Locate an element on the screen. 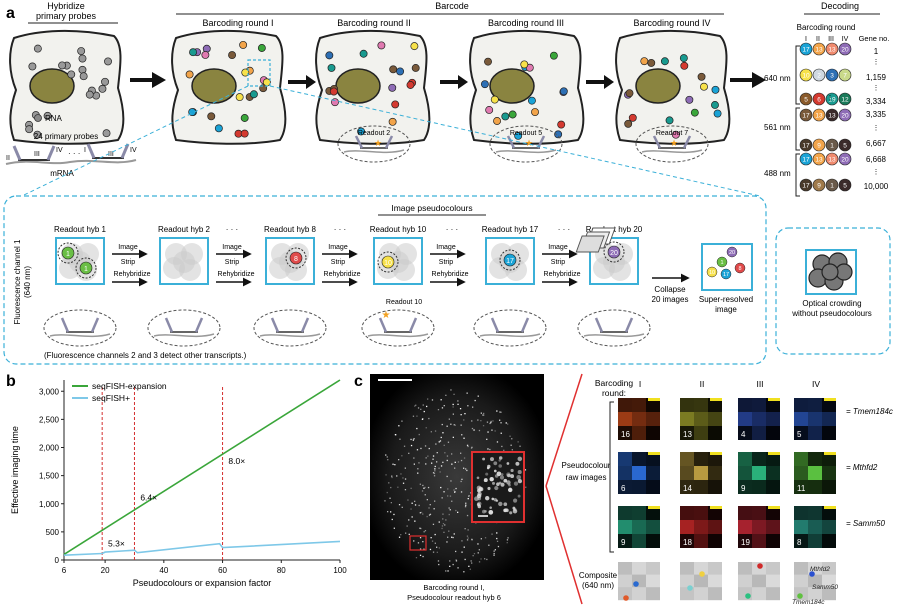 Image resolution: width=900 pixels, height=608 pixels. decode-barcode-number: 5 is located at coordinates (845, 186).